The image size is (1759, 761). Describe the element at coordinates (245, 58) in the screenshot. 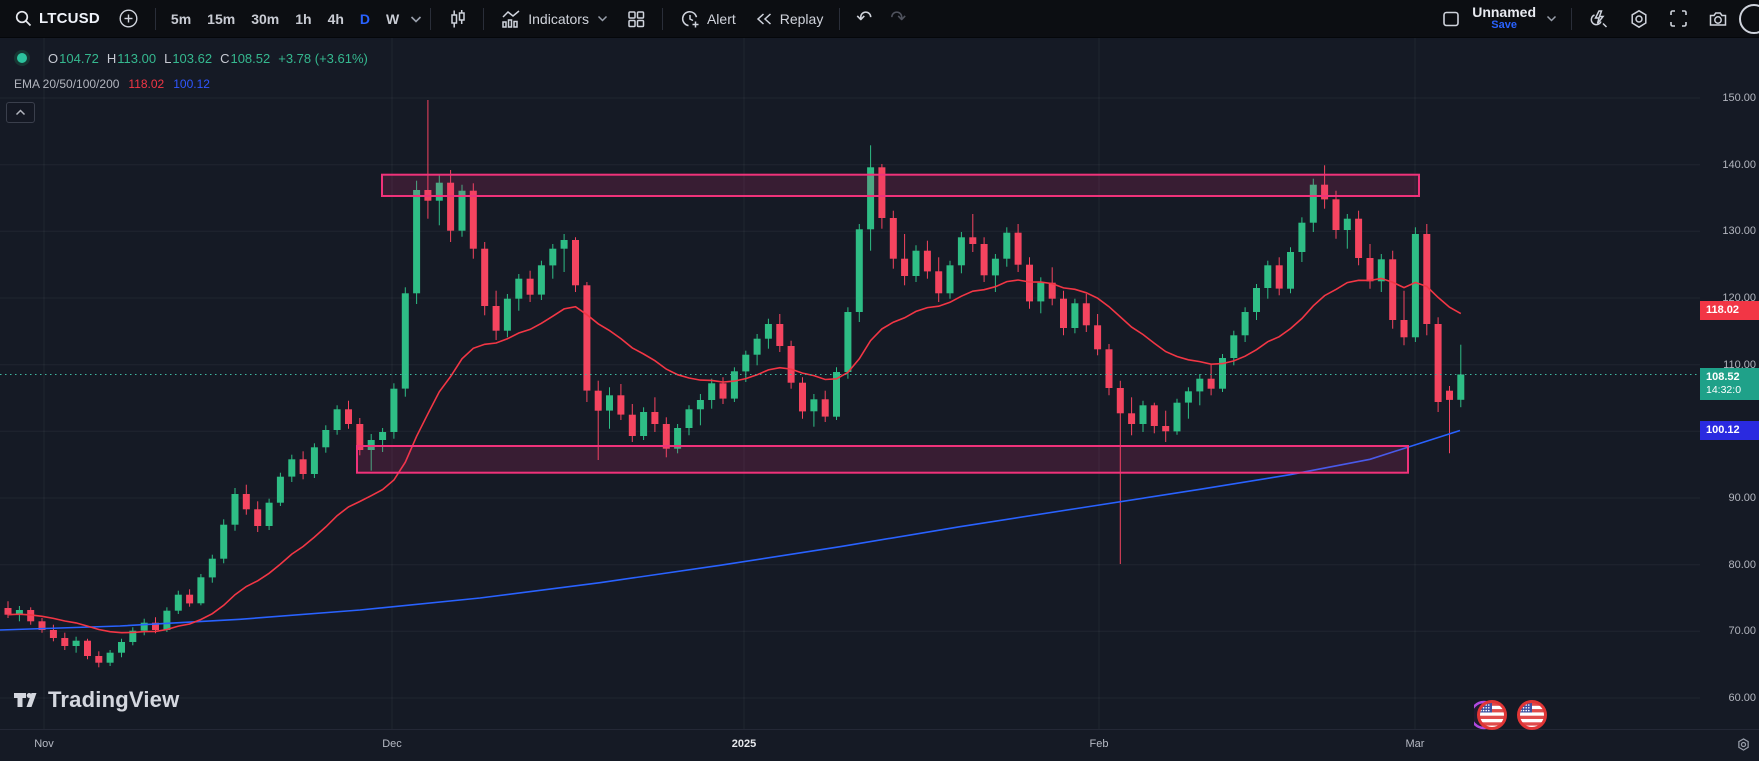

I see `close-value: C 108.52` at that location.